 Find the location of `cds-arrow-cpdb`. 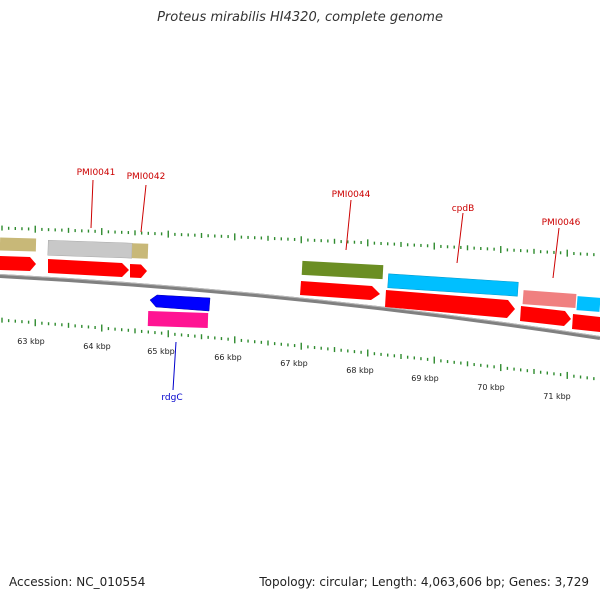

cds-arrow-cpdb is located at coordinates (450, 304).